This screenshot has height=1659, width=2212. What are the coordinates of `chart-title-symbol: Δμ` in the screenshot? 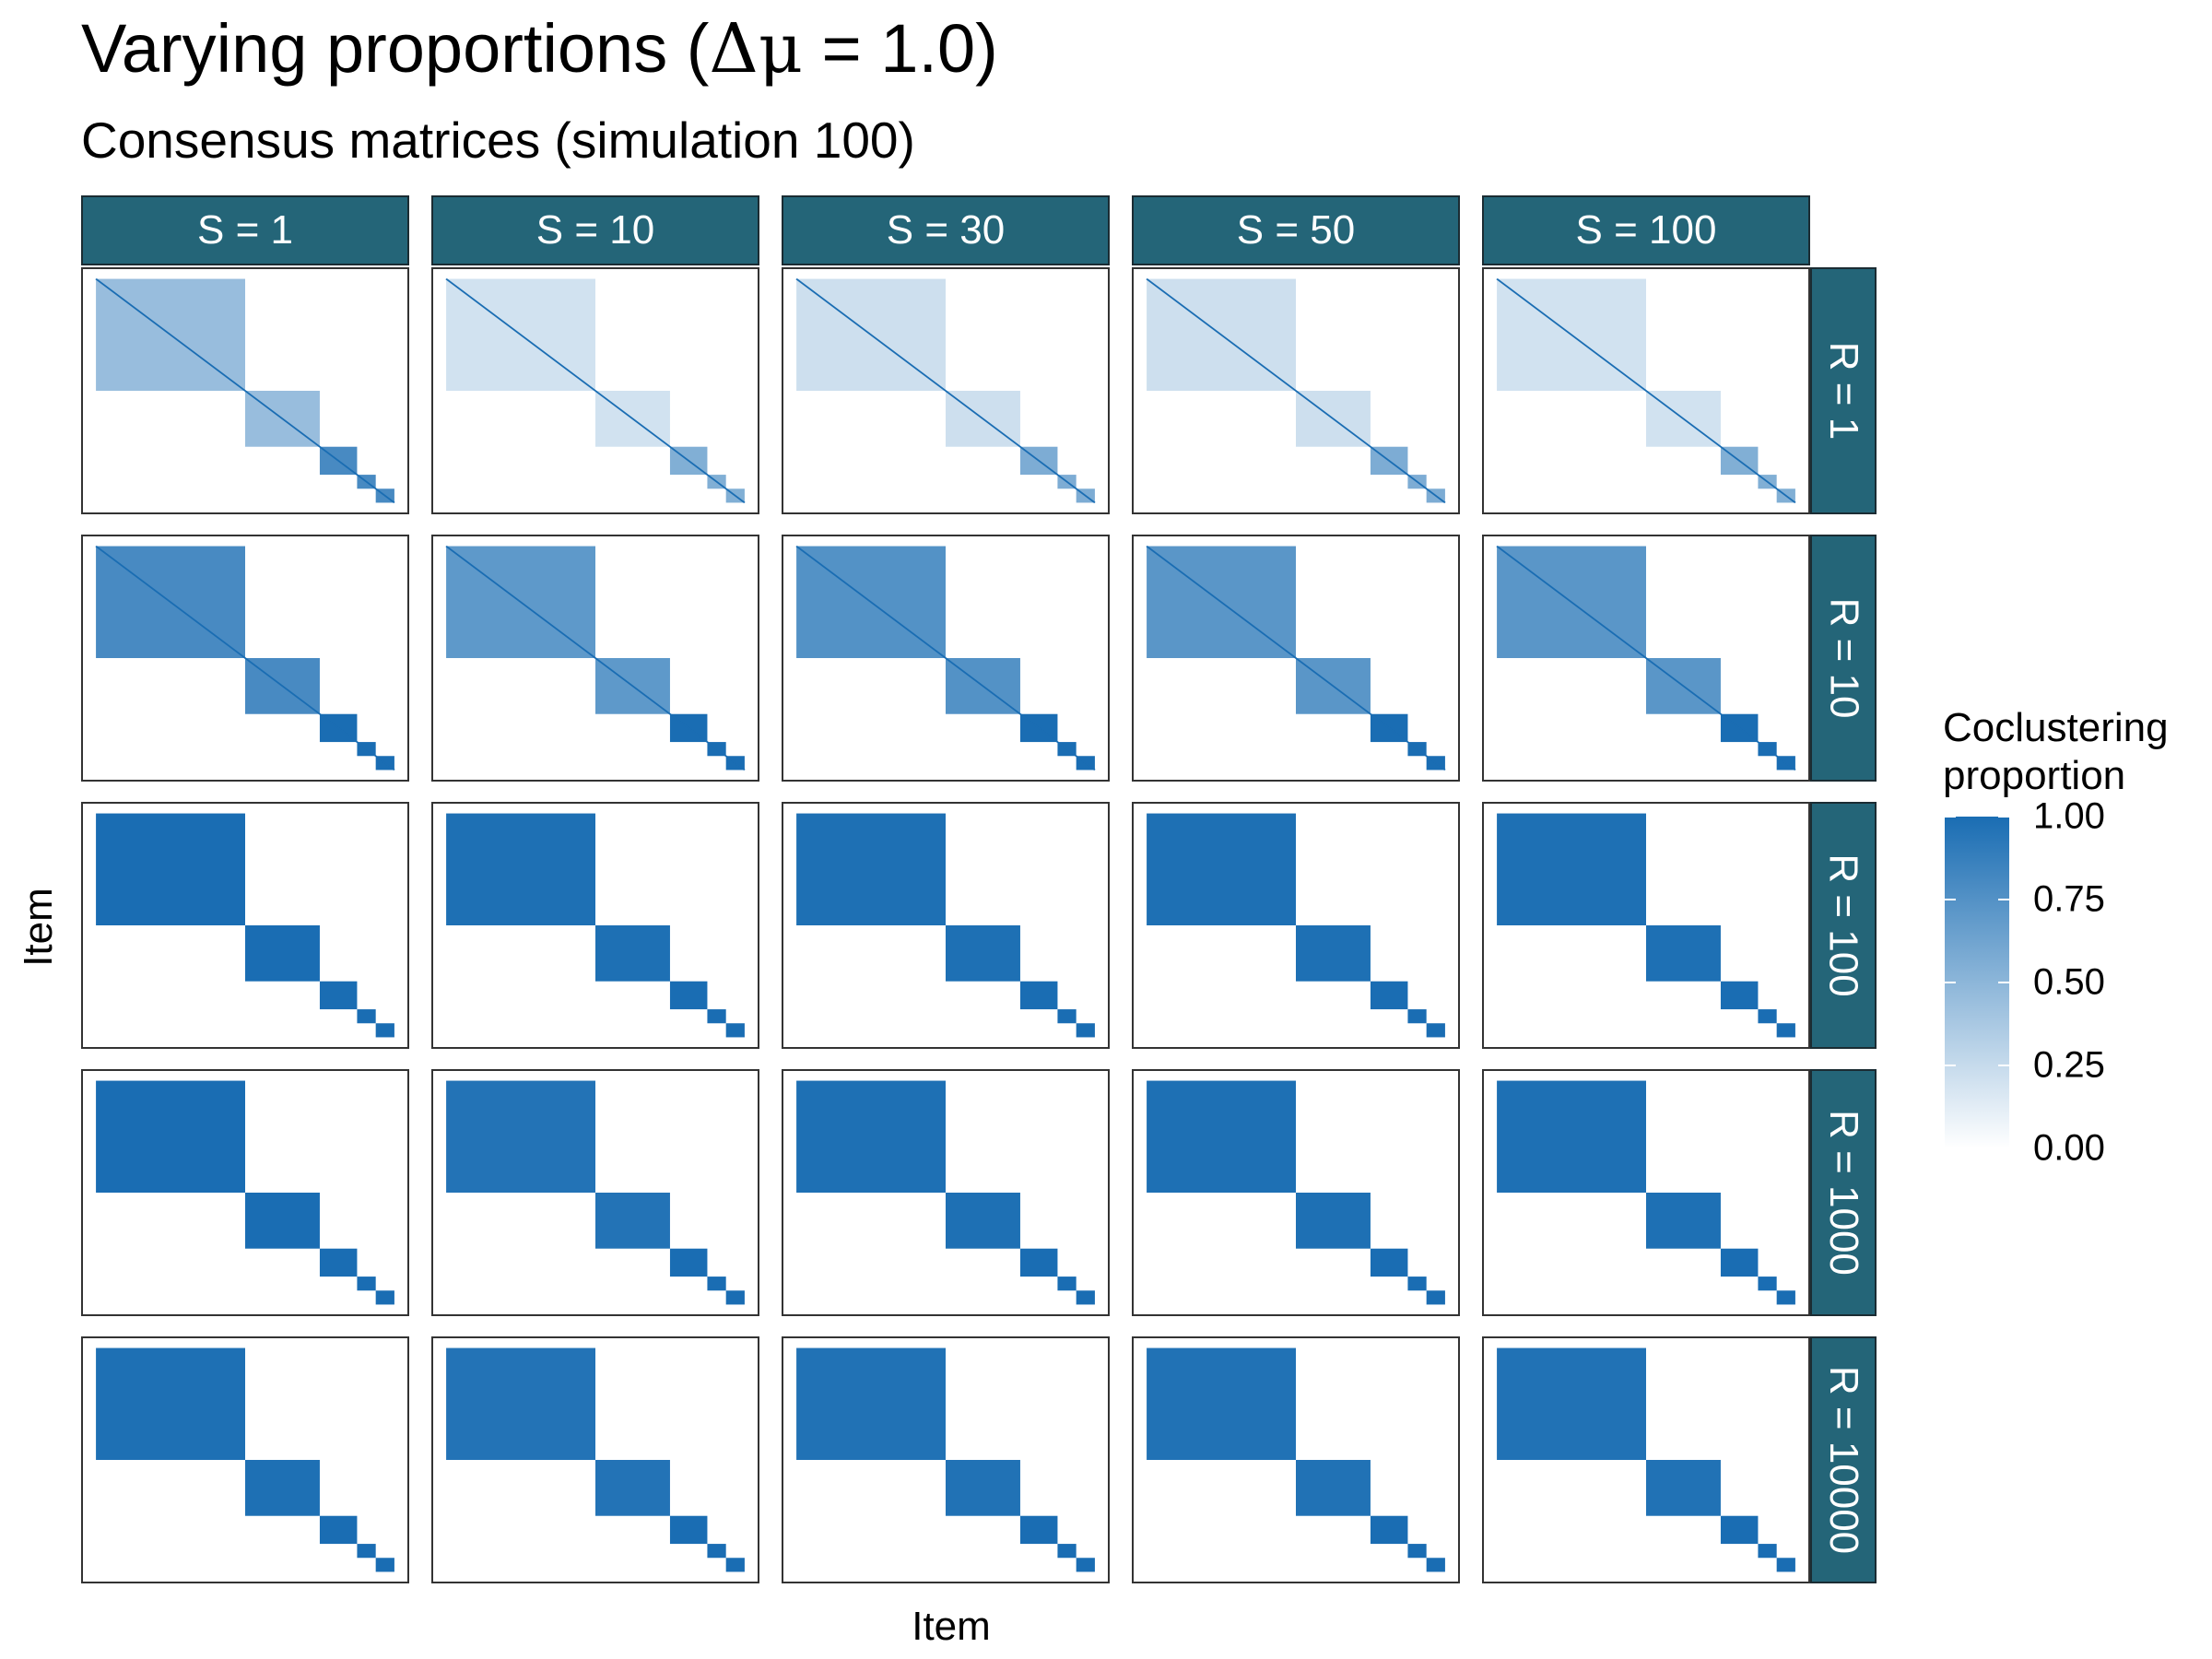 It's located at (756, 48).